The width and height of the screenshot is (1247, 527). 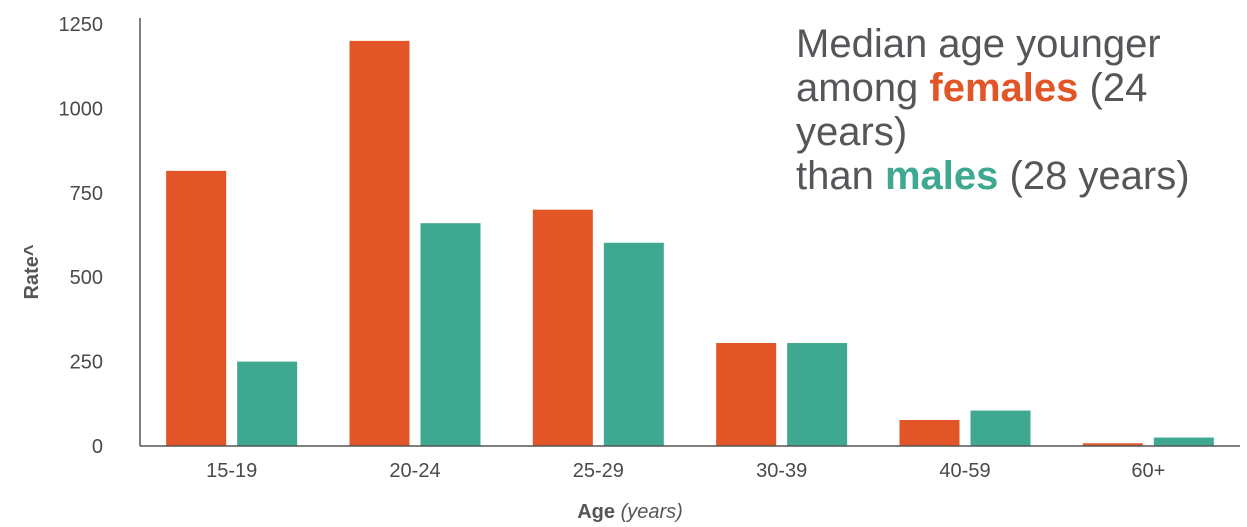 I want to click on annotation-line-2-pre: among, so click(x=863, y=88).